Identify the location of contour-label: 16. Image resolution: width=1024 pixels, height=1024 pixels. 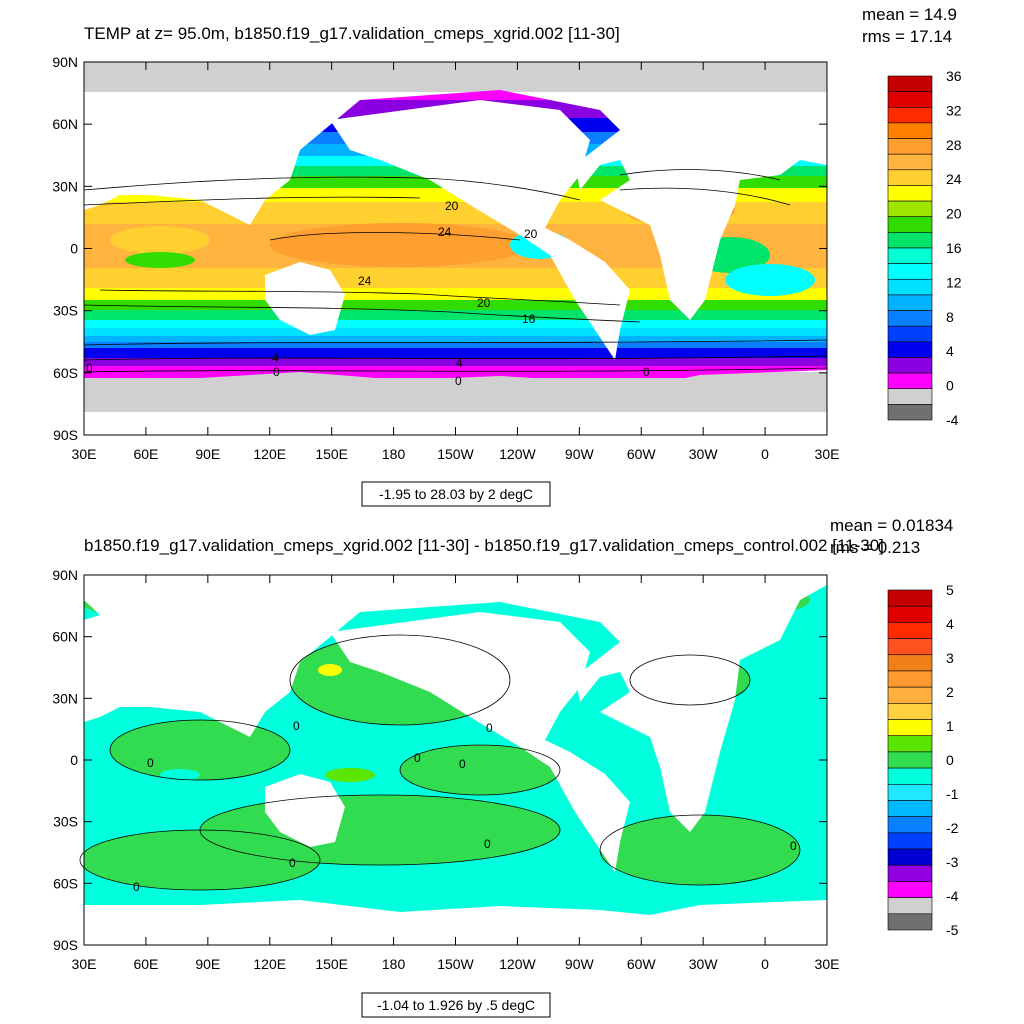
(529, 319).